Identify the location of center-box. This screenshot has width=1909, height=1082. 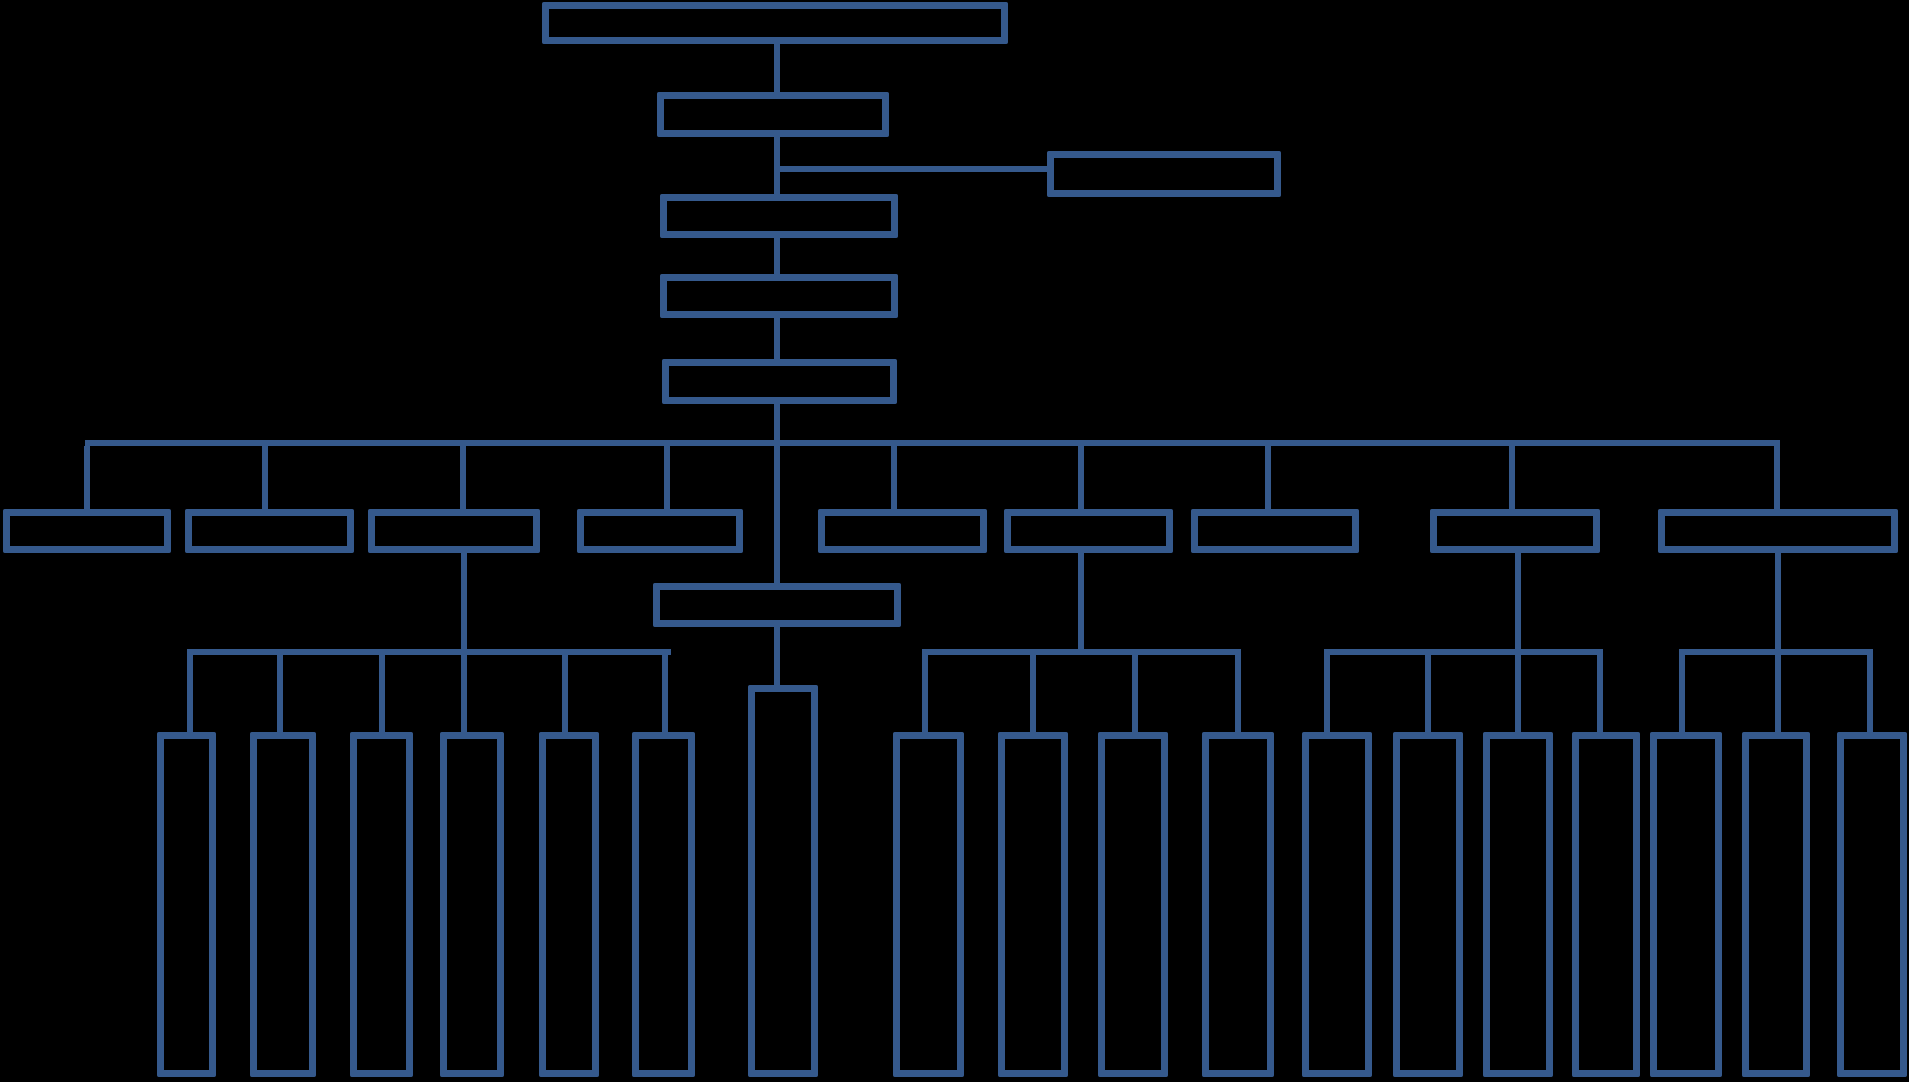
(777, 605).